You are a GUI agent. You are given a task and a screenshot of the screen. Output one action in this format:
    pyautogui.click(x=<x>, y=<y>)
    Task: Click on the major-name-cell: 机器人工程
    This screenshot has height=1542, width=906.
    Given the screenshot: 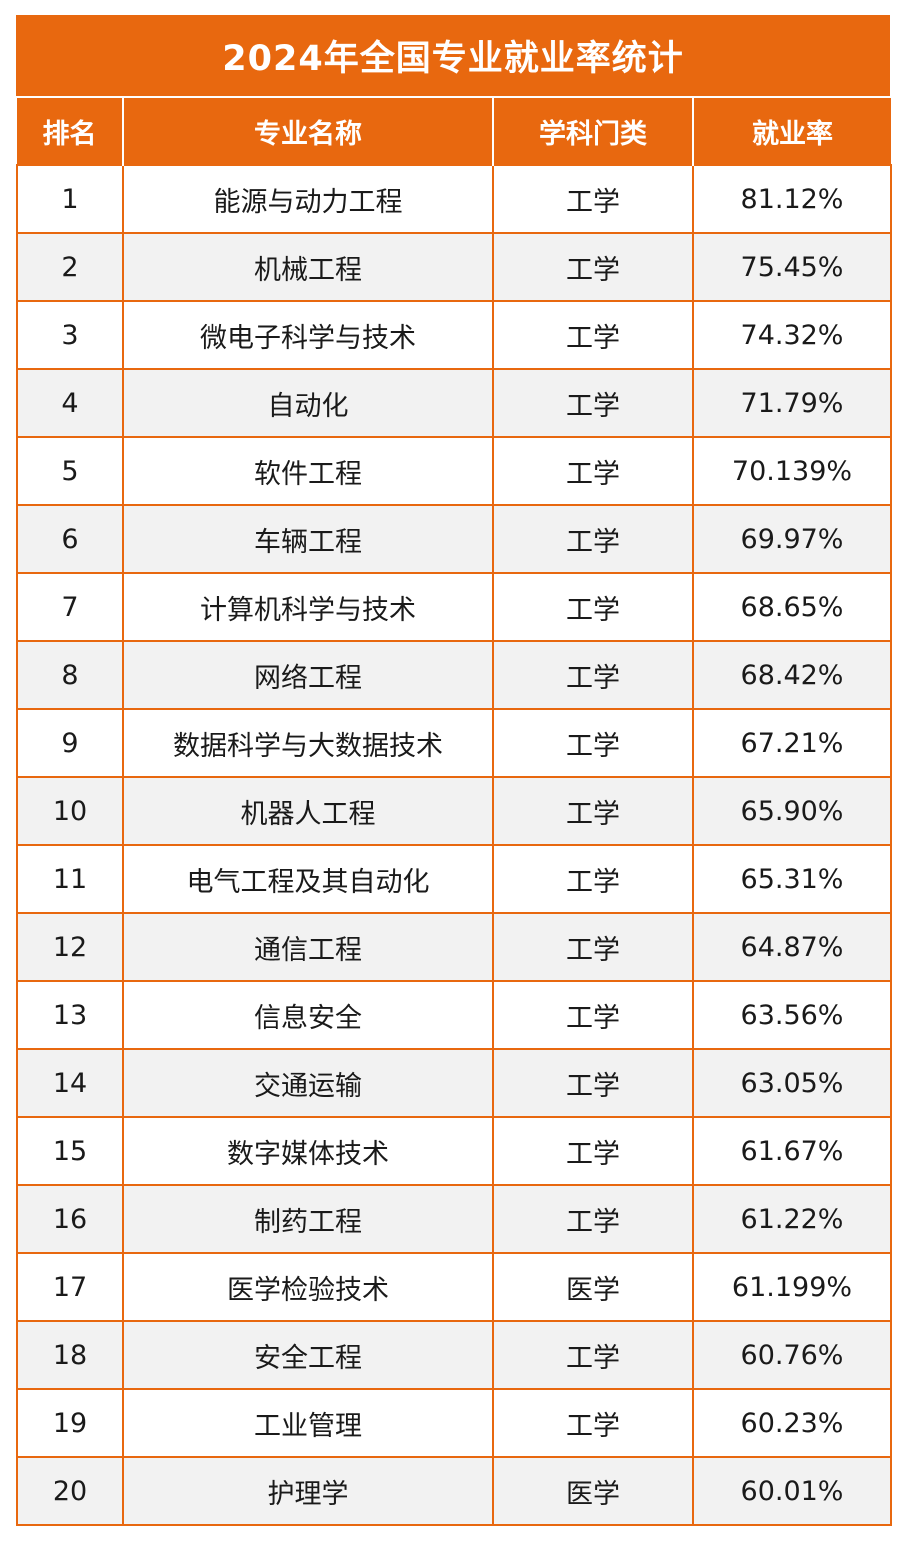 What is the action you would take?
    pyautogui.click(x=308, y=811)
    